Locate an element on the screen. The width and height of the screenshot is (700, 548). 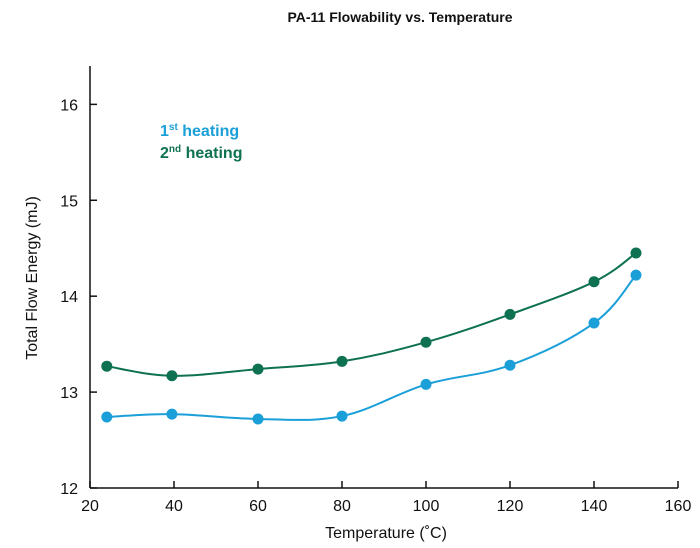
legend-label-sup: nd is located at coordinates (175, 149).